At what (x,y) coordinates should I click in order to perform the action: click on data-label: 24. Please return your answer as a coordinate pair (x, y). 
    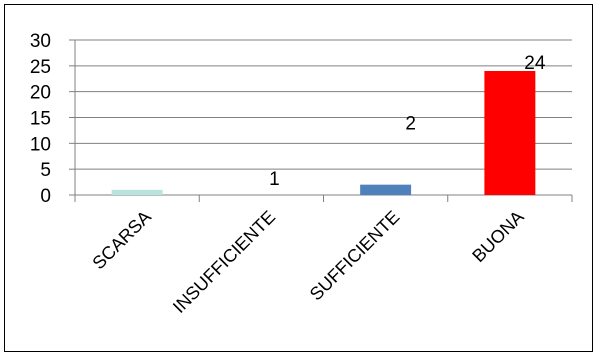
    Looking at the image, I should click on (535, 63).